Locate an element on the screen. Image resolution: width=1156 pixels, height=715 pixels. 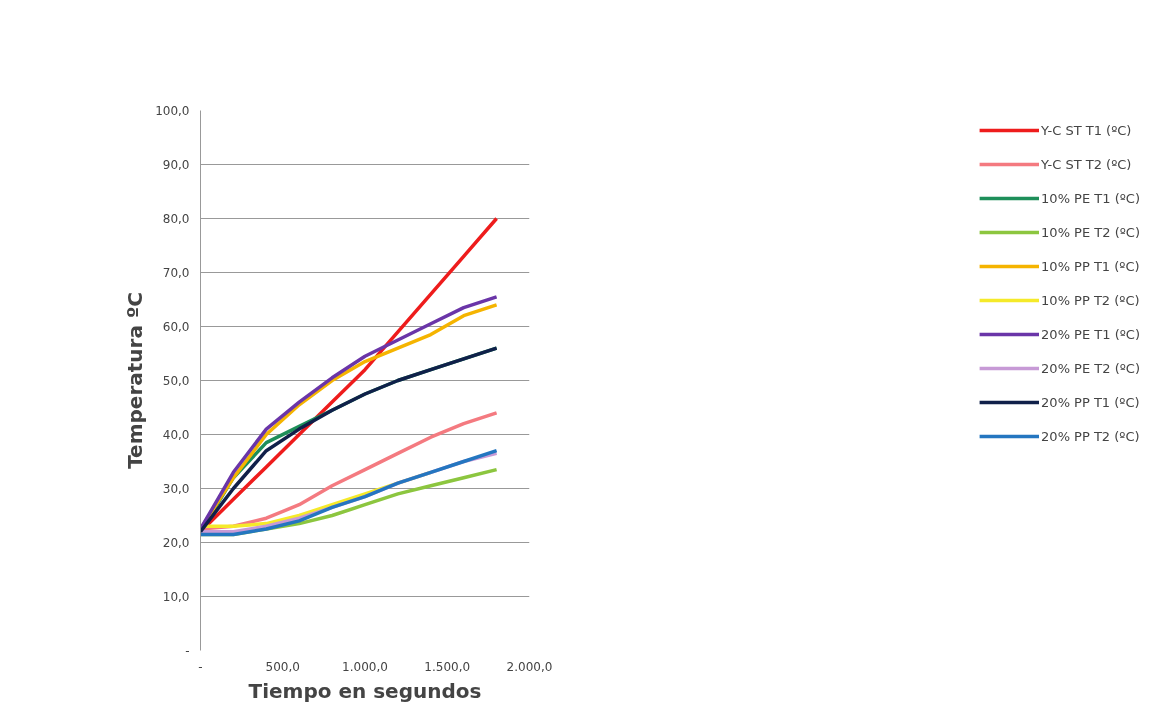
legend-label: 10% PE T2 (ºC) is located at coordinates (1090, 232).